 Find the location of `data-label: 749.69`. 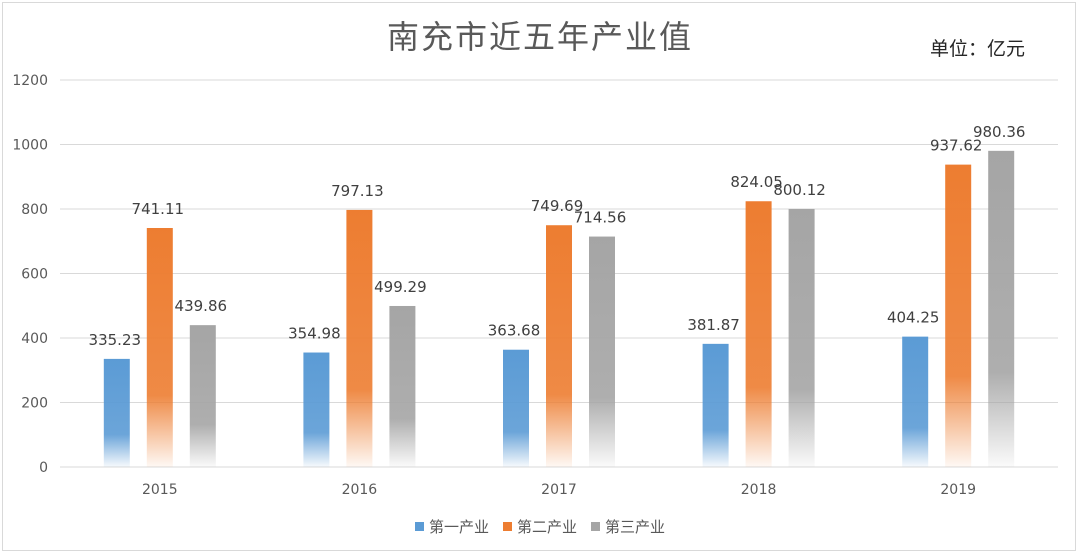

data-label: 749.69 is located at coordinates (557, 206).